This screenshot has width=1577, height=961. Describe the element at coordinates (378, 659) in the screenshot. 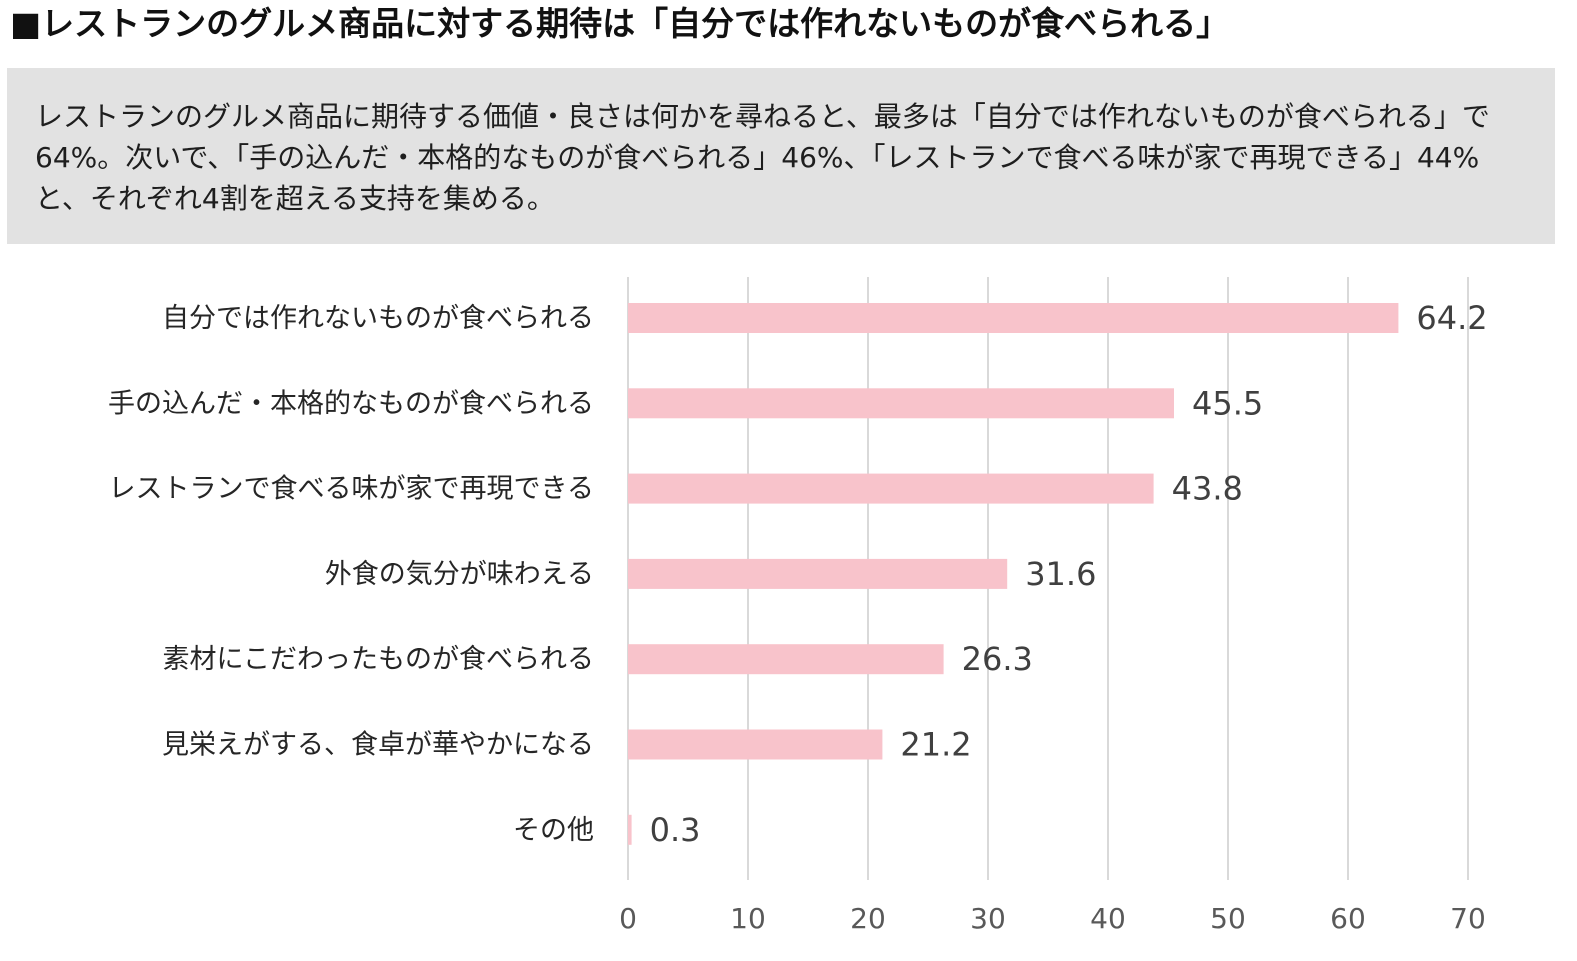

I see `category-label: 素材にこだわったものが食べられる` at that location.